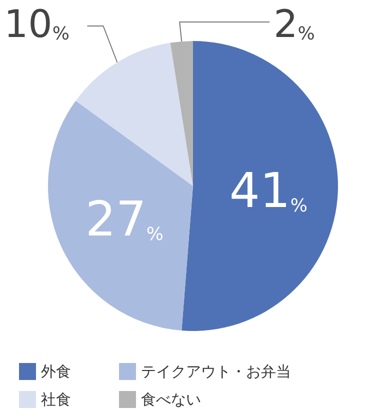 The height and width of the screenshot is (420, 366). Describe the element at coordinates (56, 371) in the screenshot. I see `legend-label: 外食` at that location.